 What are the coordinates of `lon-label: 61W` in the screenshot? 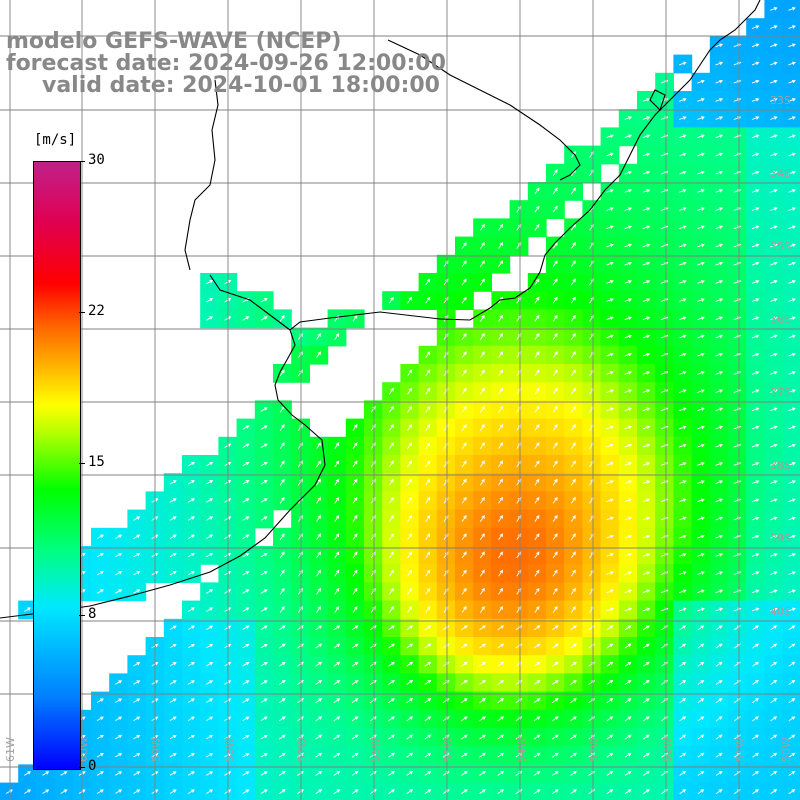 It's located at (10, 749).